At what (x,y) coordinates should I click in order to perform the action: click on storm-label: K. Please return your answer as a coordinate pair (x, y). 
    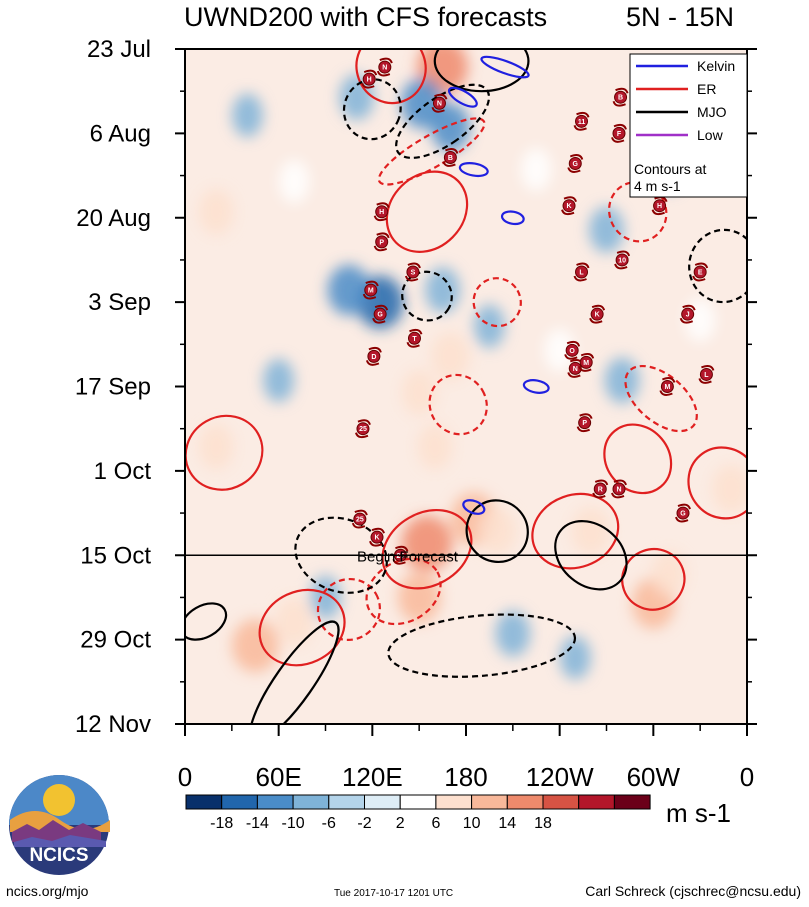
    Looking at the image, I should click on (569, 206).